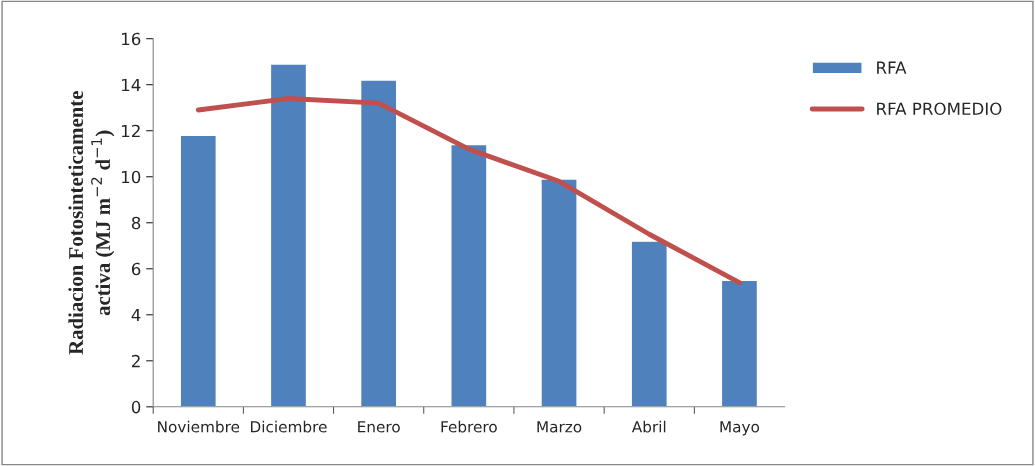 The height and width of the screenshot is (466, 1035). Describe the element at coordinates (559, 427) in the screenshot. I see `x-tick-label: Marzo` at that location.